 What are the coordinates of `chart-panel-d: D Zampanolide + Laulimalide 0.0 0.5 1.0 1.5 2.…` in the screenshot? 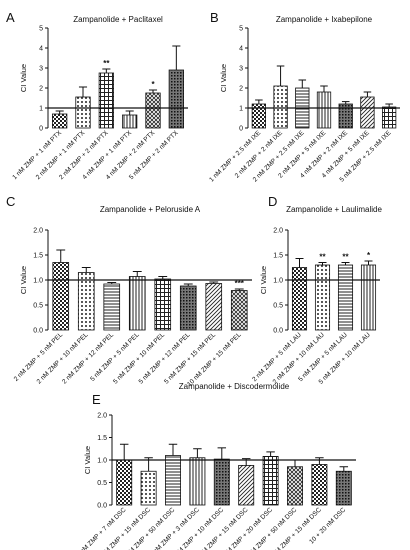 It's located at (316, 290).